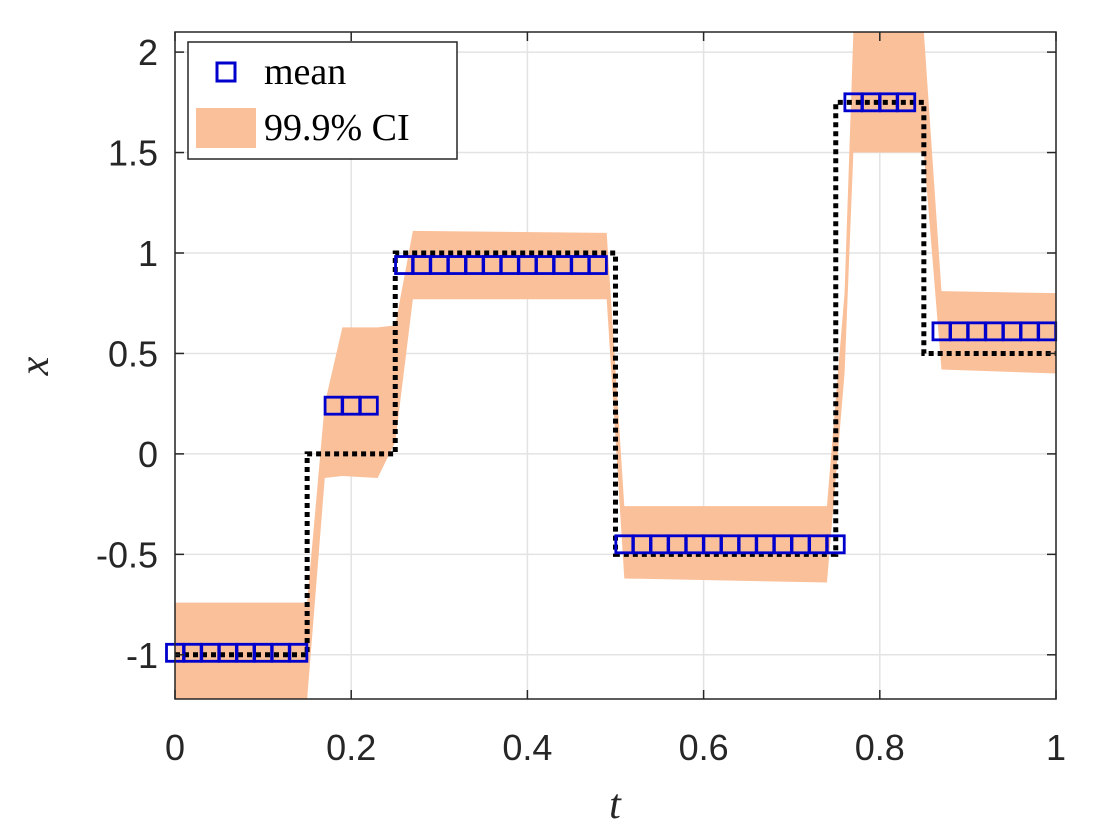 The image size is (1120, 840). Describe the element at coordinates (148, 253) in the screenshot. I see `y-tick-label: 1` at that location.